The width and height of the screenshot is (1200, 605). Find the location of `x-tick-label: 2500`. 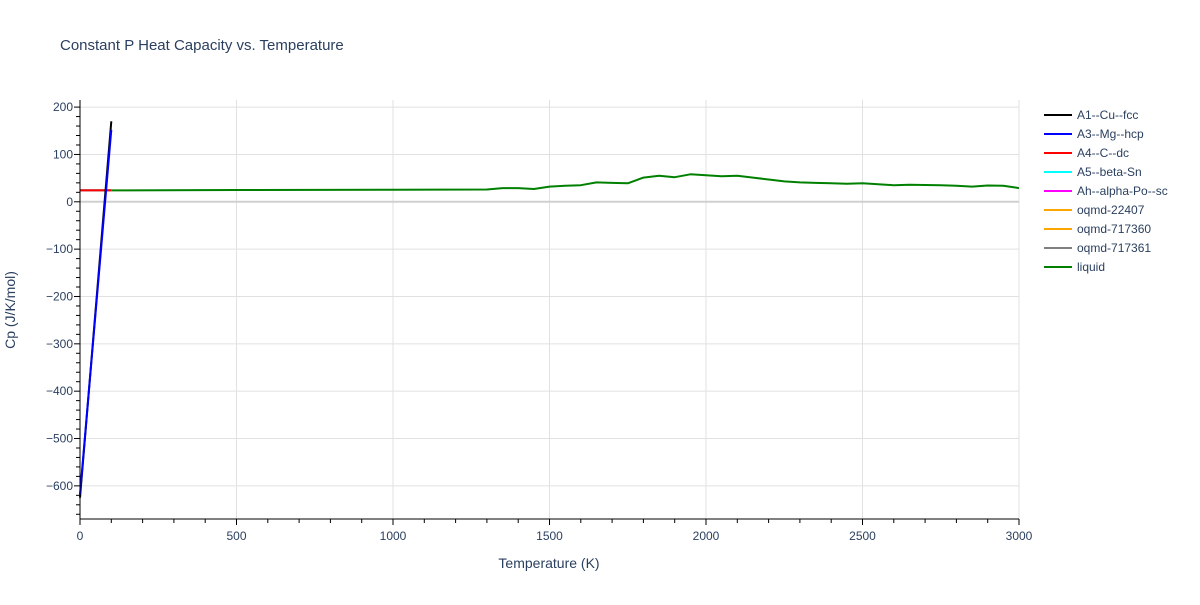

x-tick-label: 2500 is located at coordinates (862, 536).